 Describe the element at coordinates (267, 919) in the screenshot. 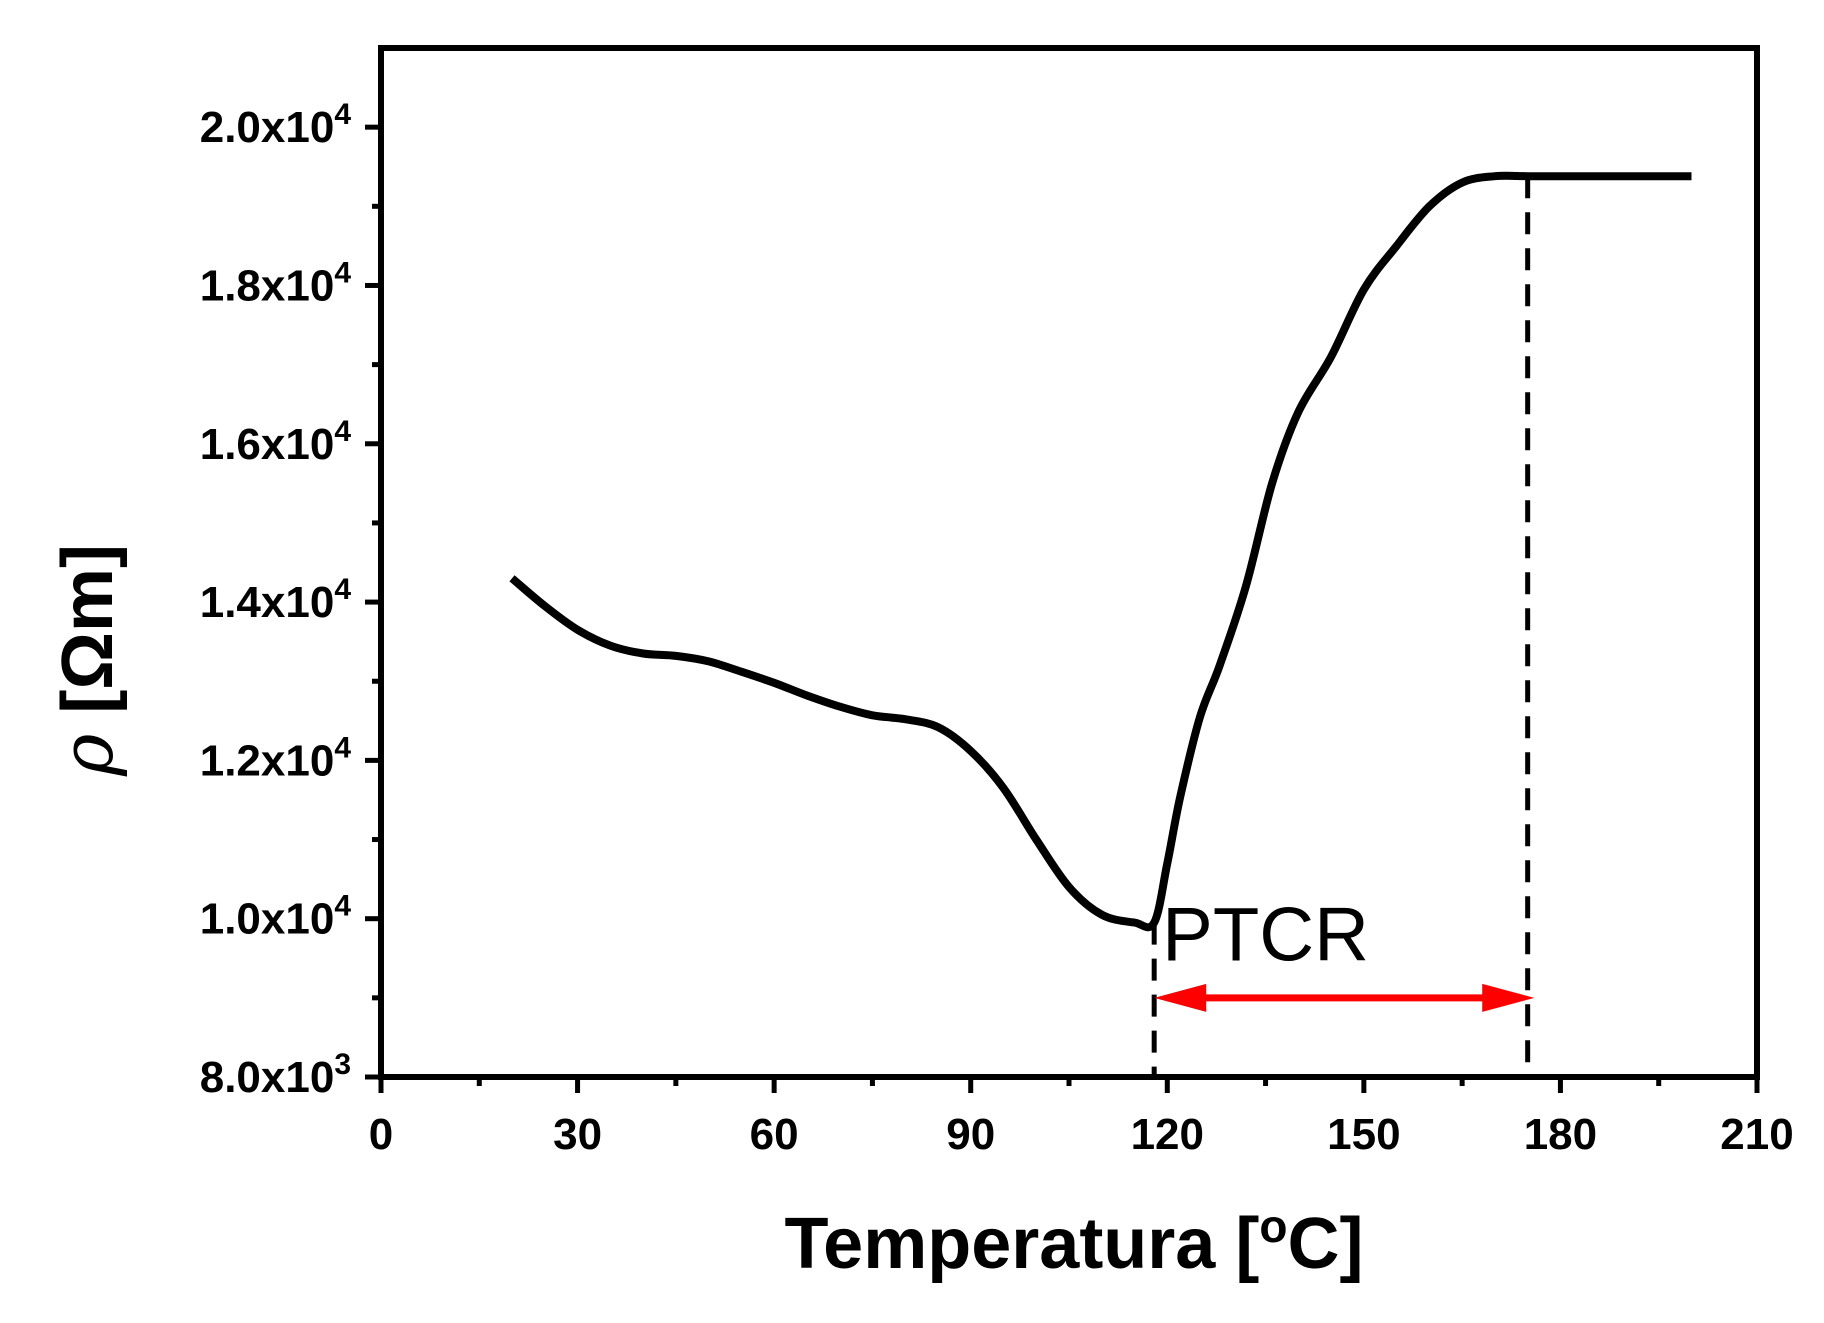

I see `y-tick-mantissa: 1.0x10` at that location.